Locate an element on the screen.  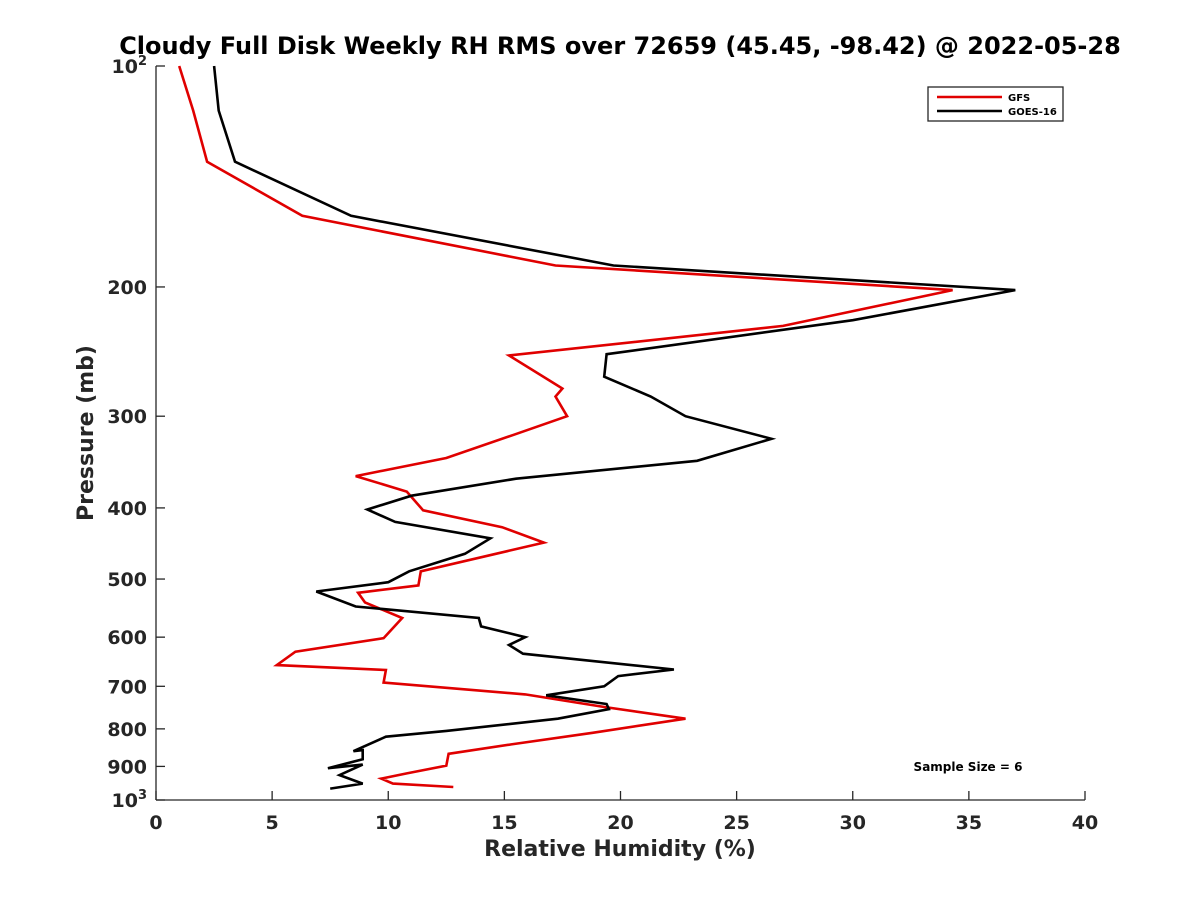
y-tick-label: 300 is located at coordinates (127, 417).